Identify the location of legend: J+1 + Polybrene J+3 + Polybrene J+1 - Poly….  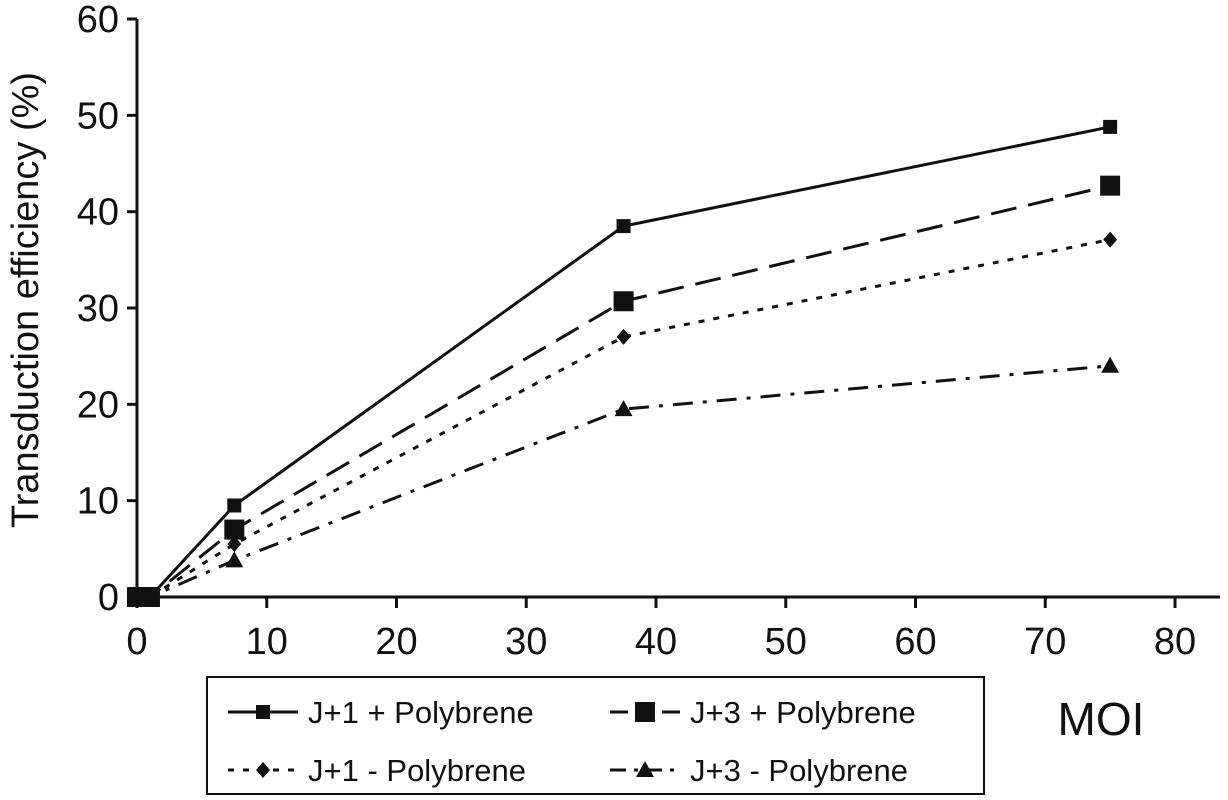
(595, 735).